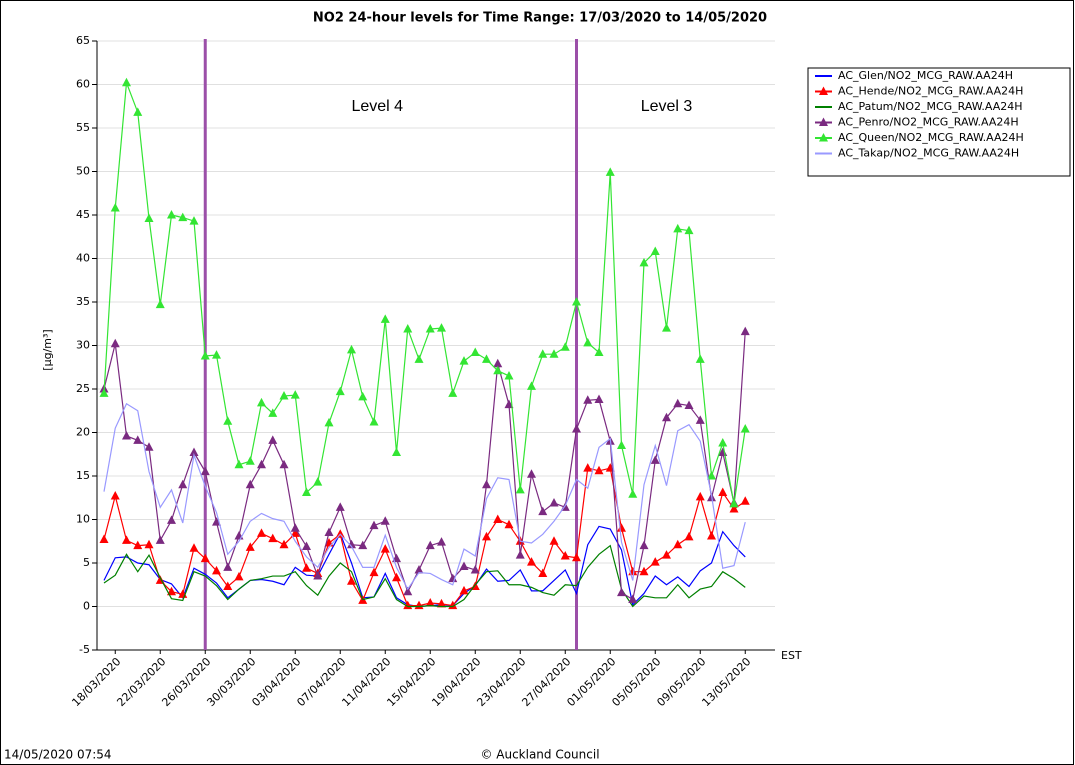 Image resolution: width=1075 pixels, height=765 pixels. I want to click on y-tick-label: 35, so click(83, 301).